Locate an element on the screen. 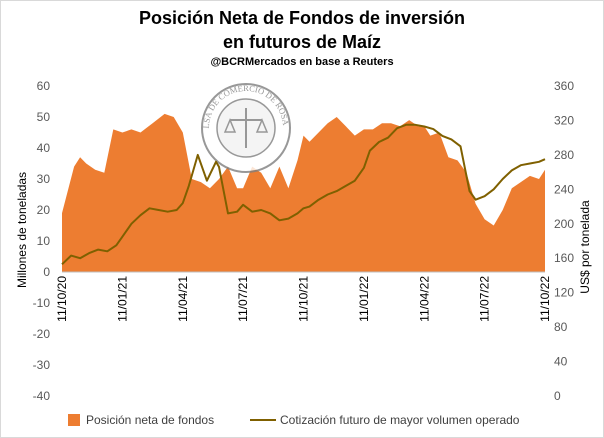 This screenshot has height=438, width=604. x-tick-label: 11/01/21 is located at coordinates (122, 299).